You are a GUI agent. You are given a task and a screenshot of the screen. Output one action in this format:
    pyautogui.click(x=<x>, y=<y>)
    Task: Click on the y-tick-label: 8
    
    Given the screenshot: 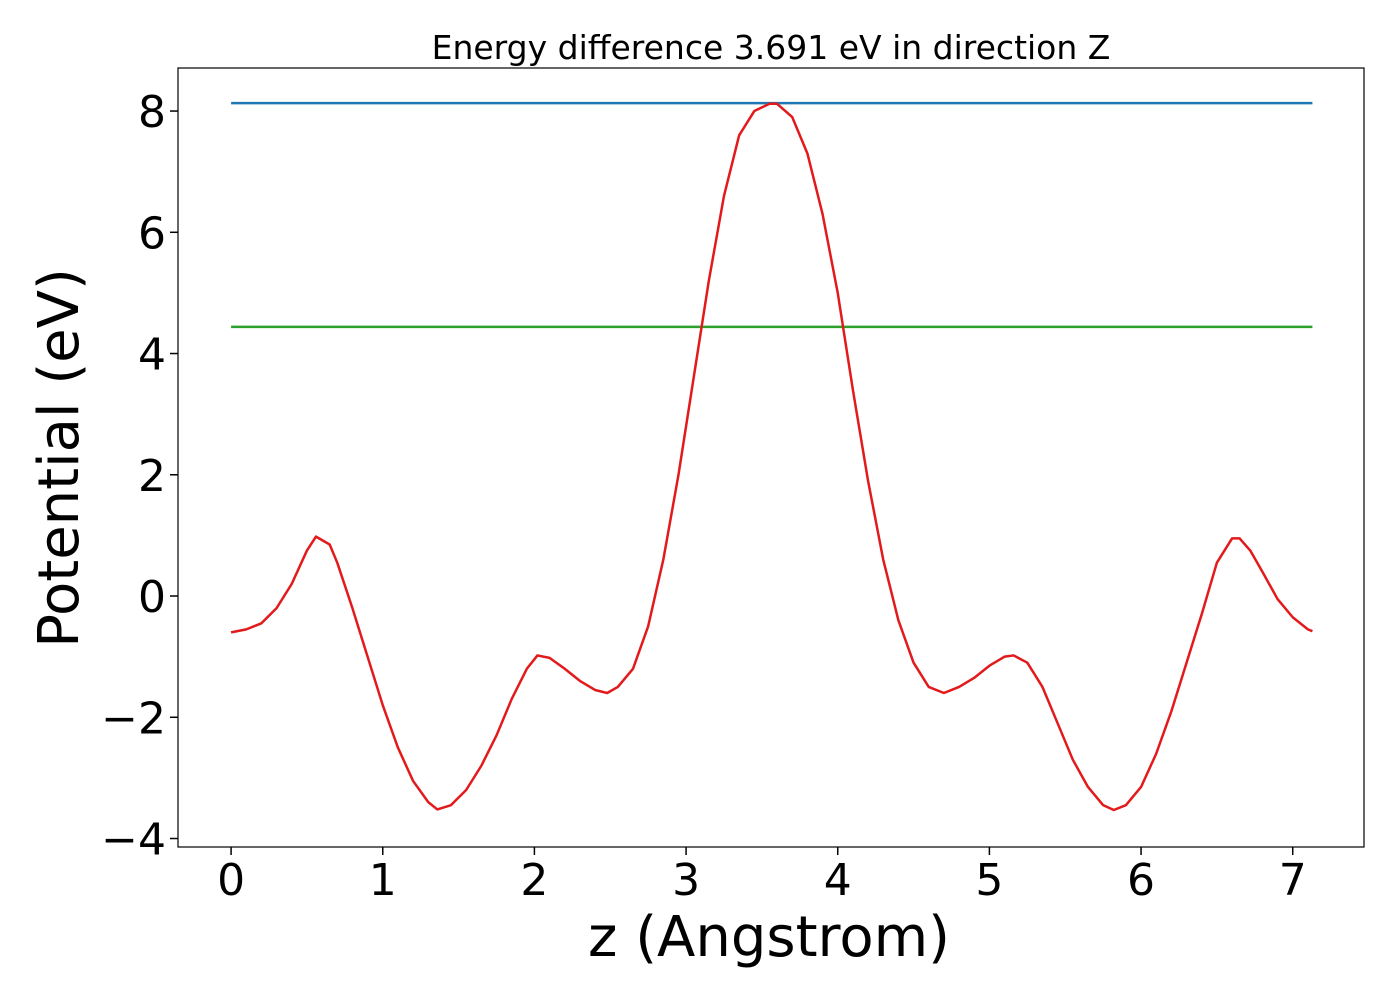 What is the action you would take?
    pyautogui.click(x=152, y=112)
    